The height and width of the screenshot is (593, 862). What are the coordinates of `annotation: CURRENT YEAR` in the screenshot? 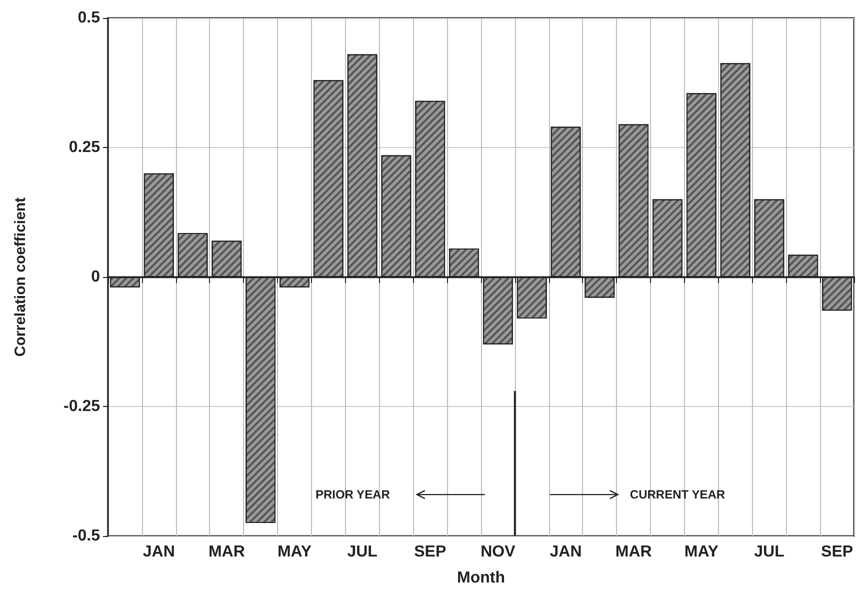 It's located at (678, 495).